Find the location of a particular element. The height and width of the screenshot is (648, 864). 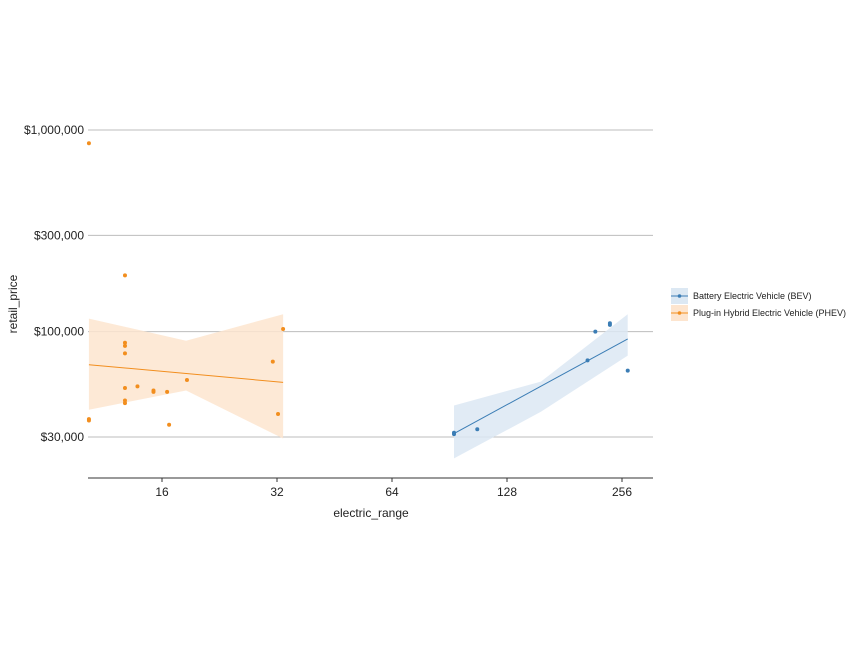

bev-fit-line is located at coordinates (540, 386).